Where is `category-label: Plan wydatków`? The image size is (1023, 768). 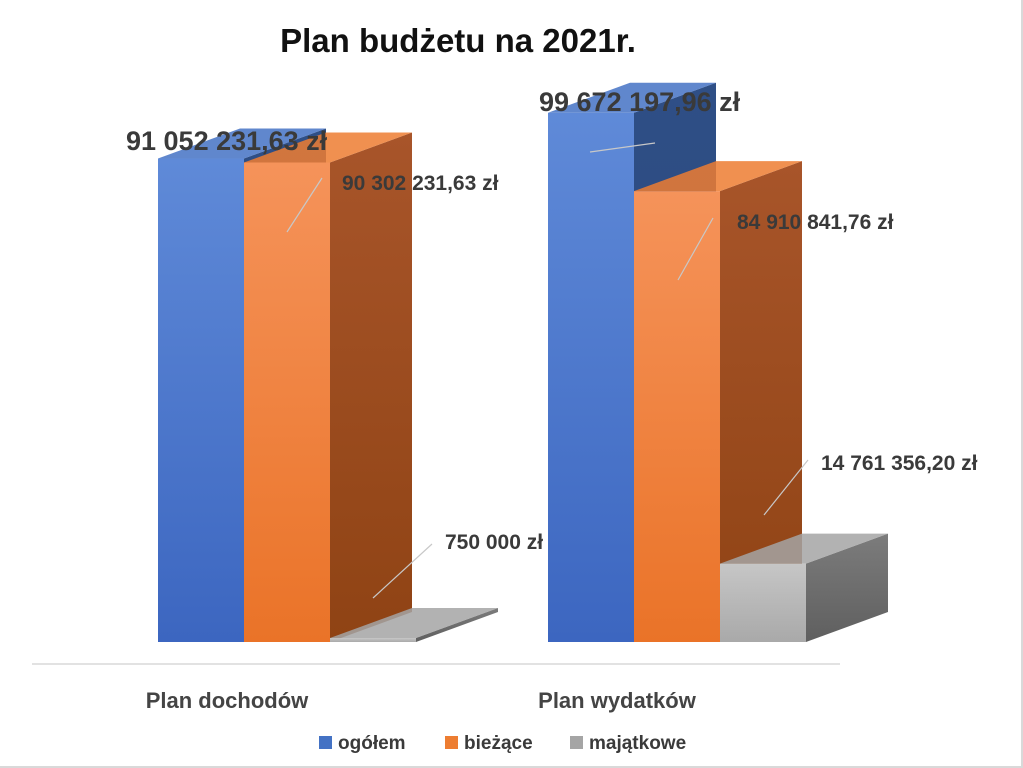
category-label: Plan wydatków is located at coordinates (617, 700).